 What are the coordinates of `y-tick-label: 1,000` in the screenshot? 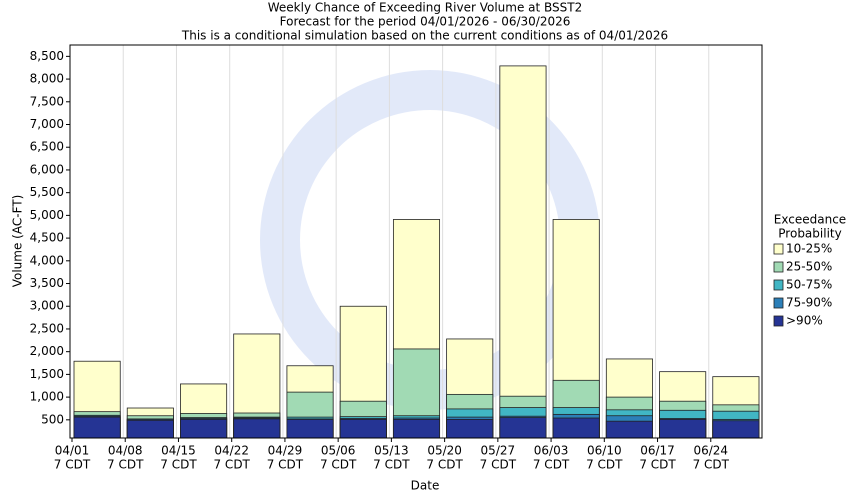 It's located at (47, 397).